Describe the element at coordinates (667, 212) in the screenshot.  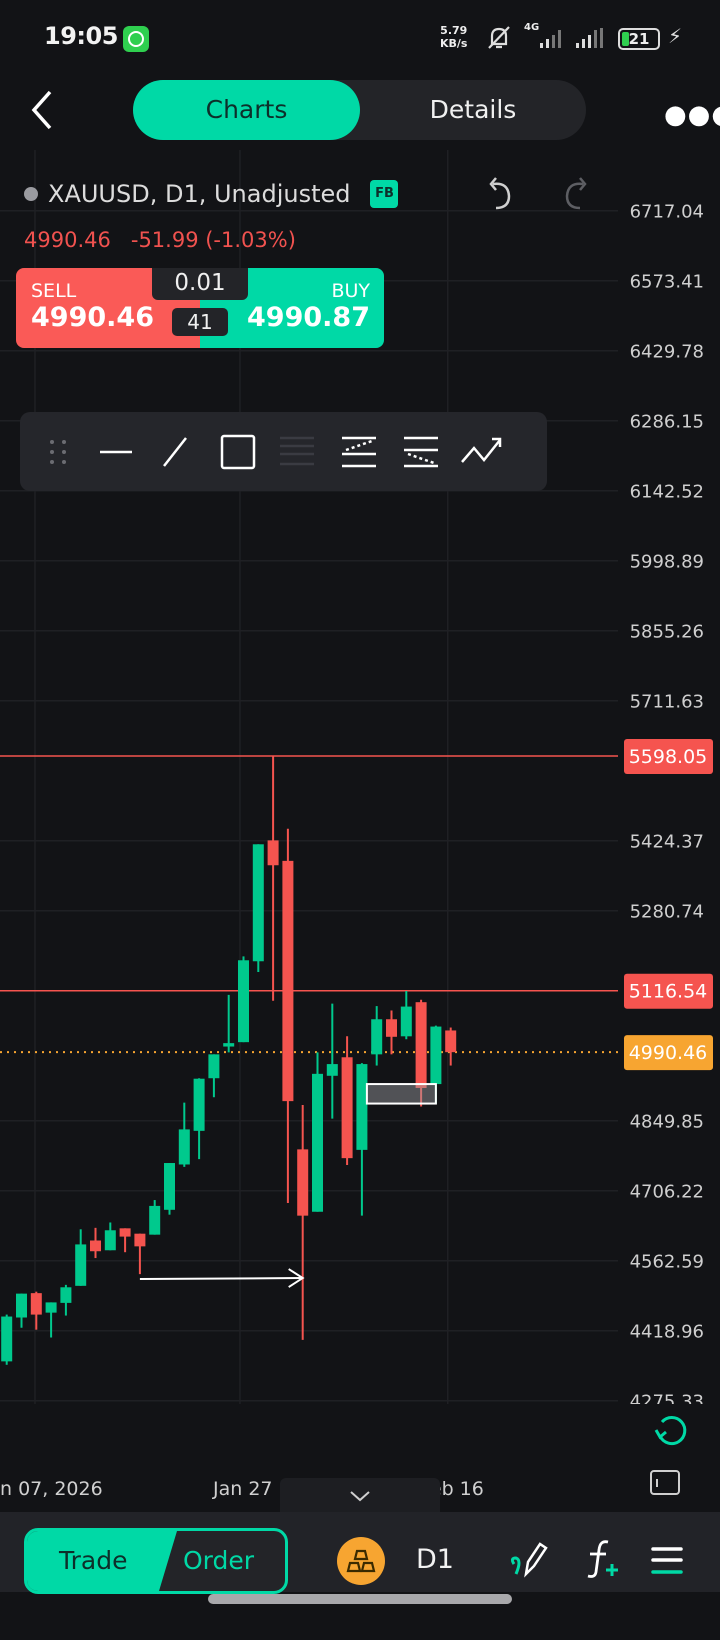
I see `price-axis-label: 6717.04` at that location.